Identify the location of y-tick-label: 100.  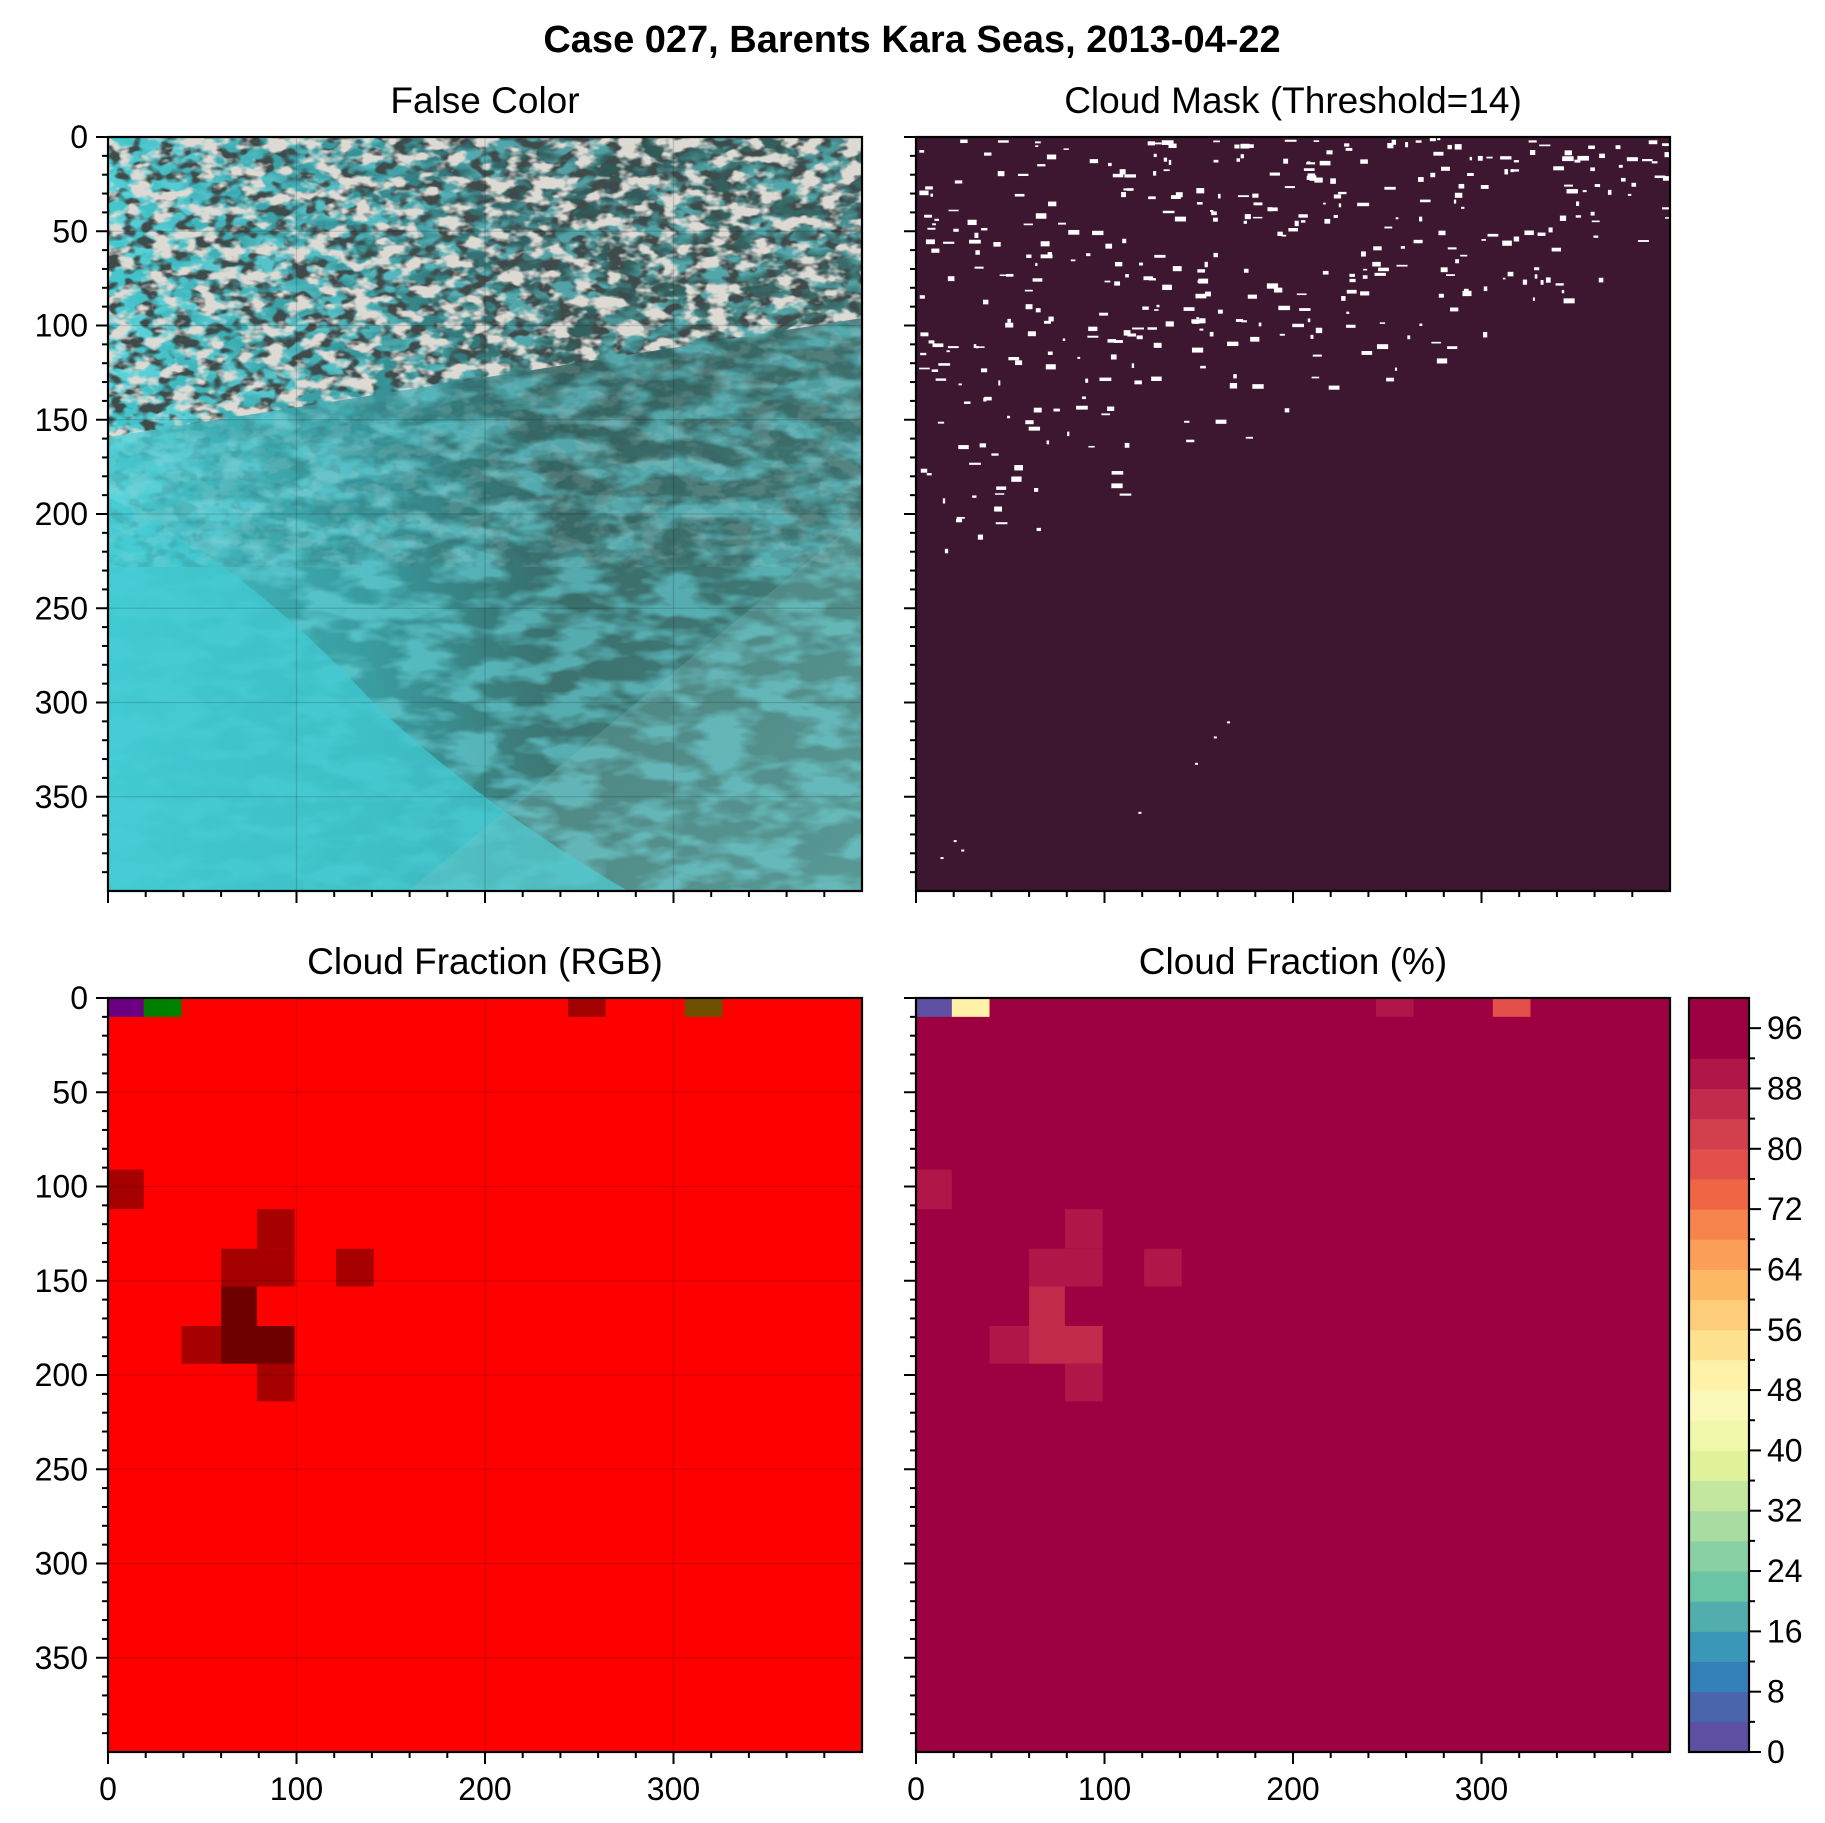
(61, 1187).